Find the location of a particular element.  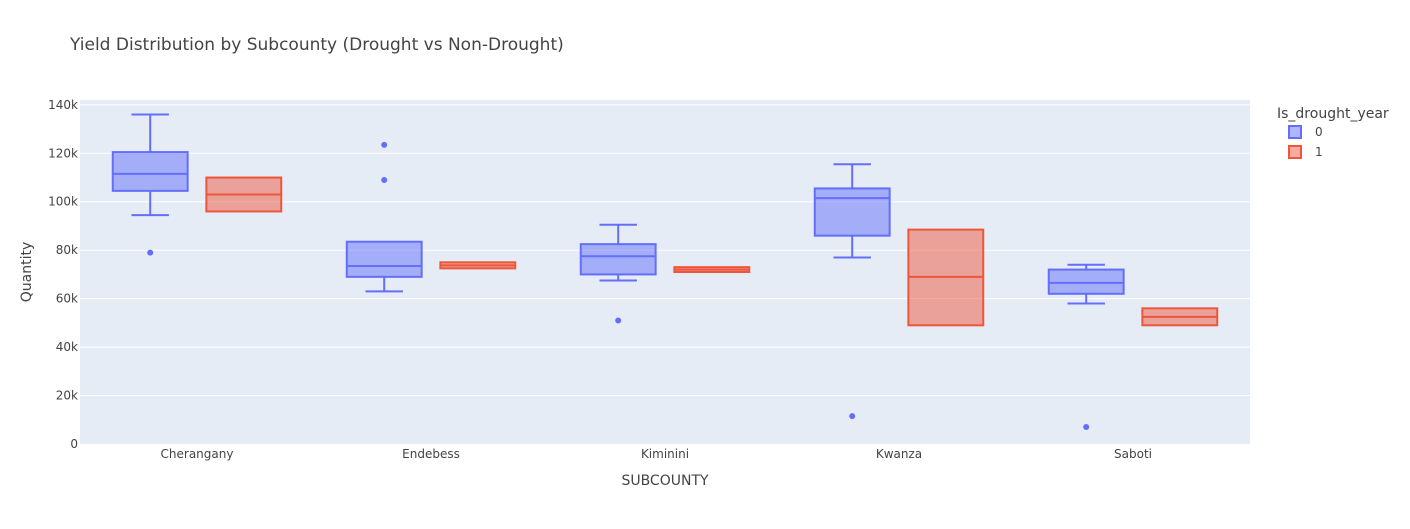

x-axis-ticks: Cherangany Endebess Kiminini Kwanza Saboti is located at coordinates (656, 454).